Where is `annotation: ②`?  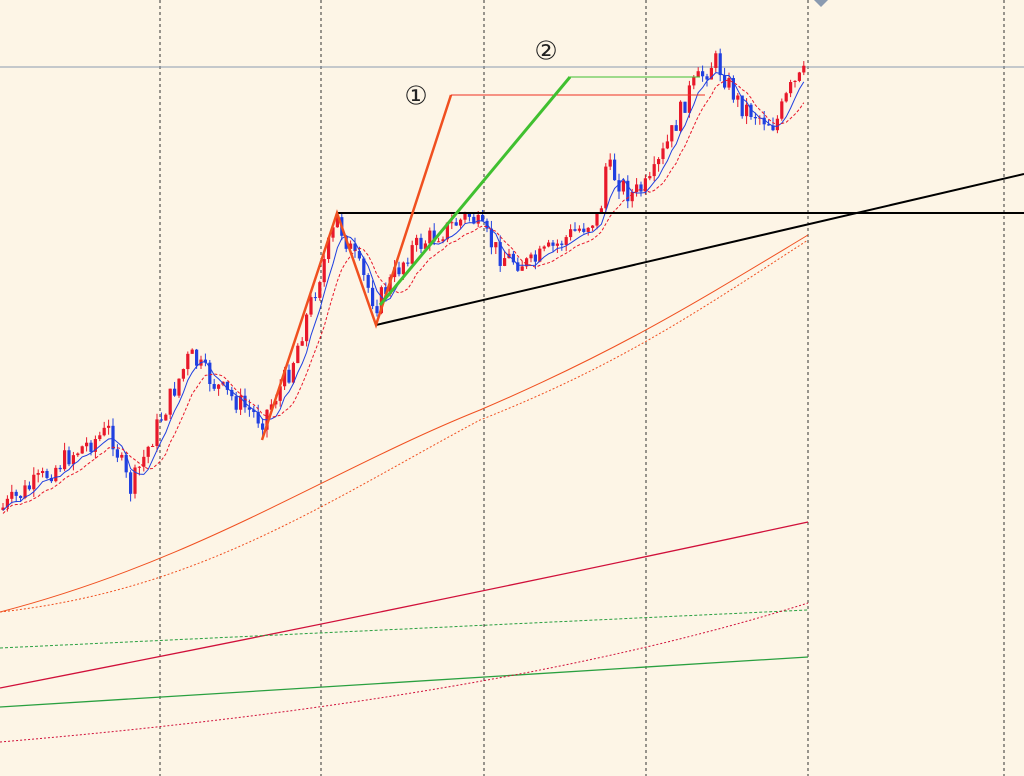 annotation: ② is located at coordinates (545, 52).